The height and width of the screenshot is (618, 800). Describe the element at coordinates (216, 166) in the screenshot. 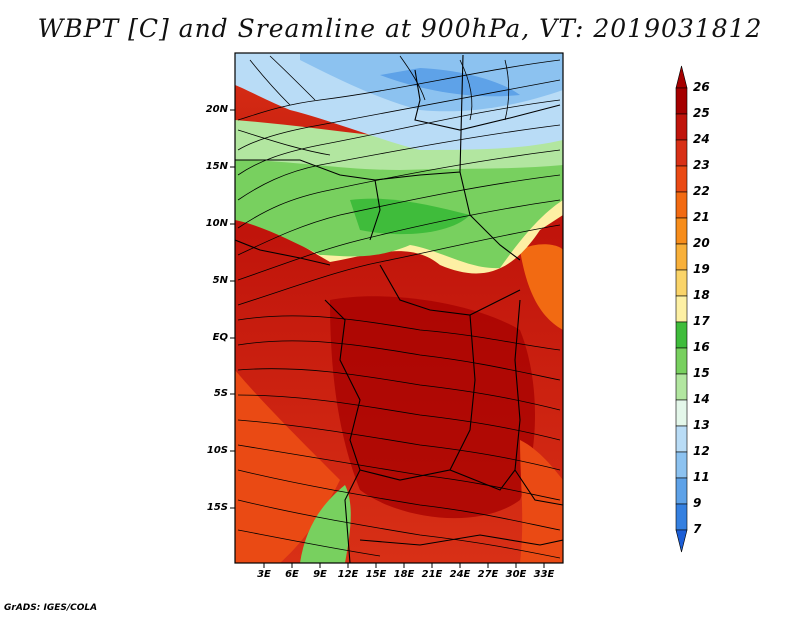

I see `lat-label-15n: 15N` at that location.